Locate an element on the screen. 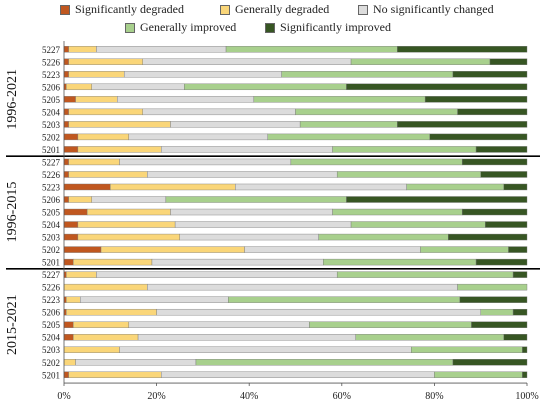 The width and height of the screenshot is (550, 403). row-label: 5201 is located at coordinates (51, 375).